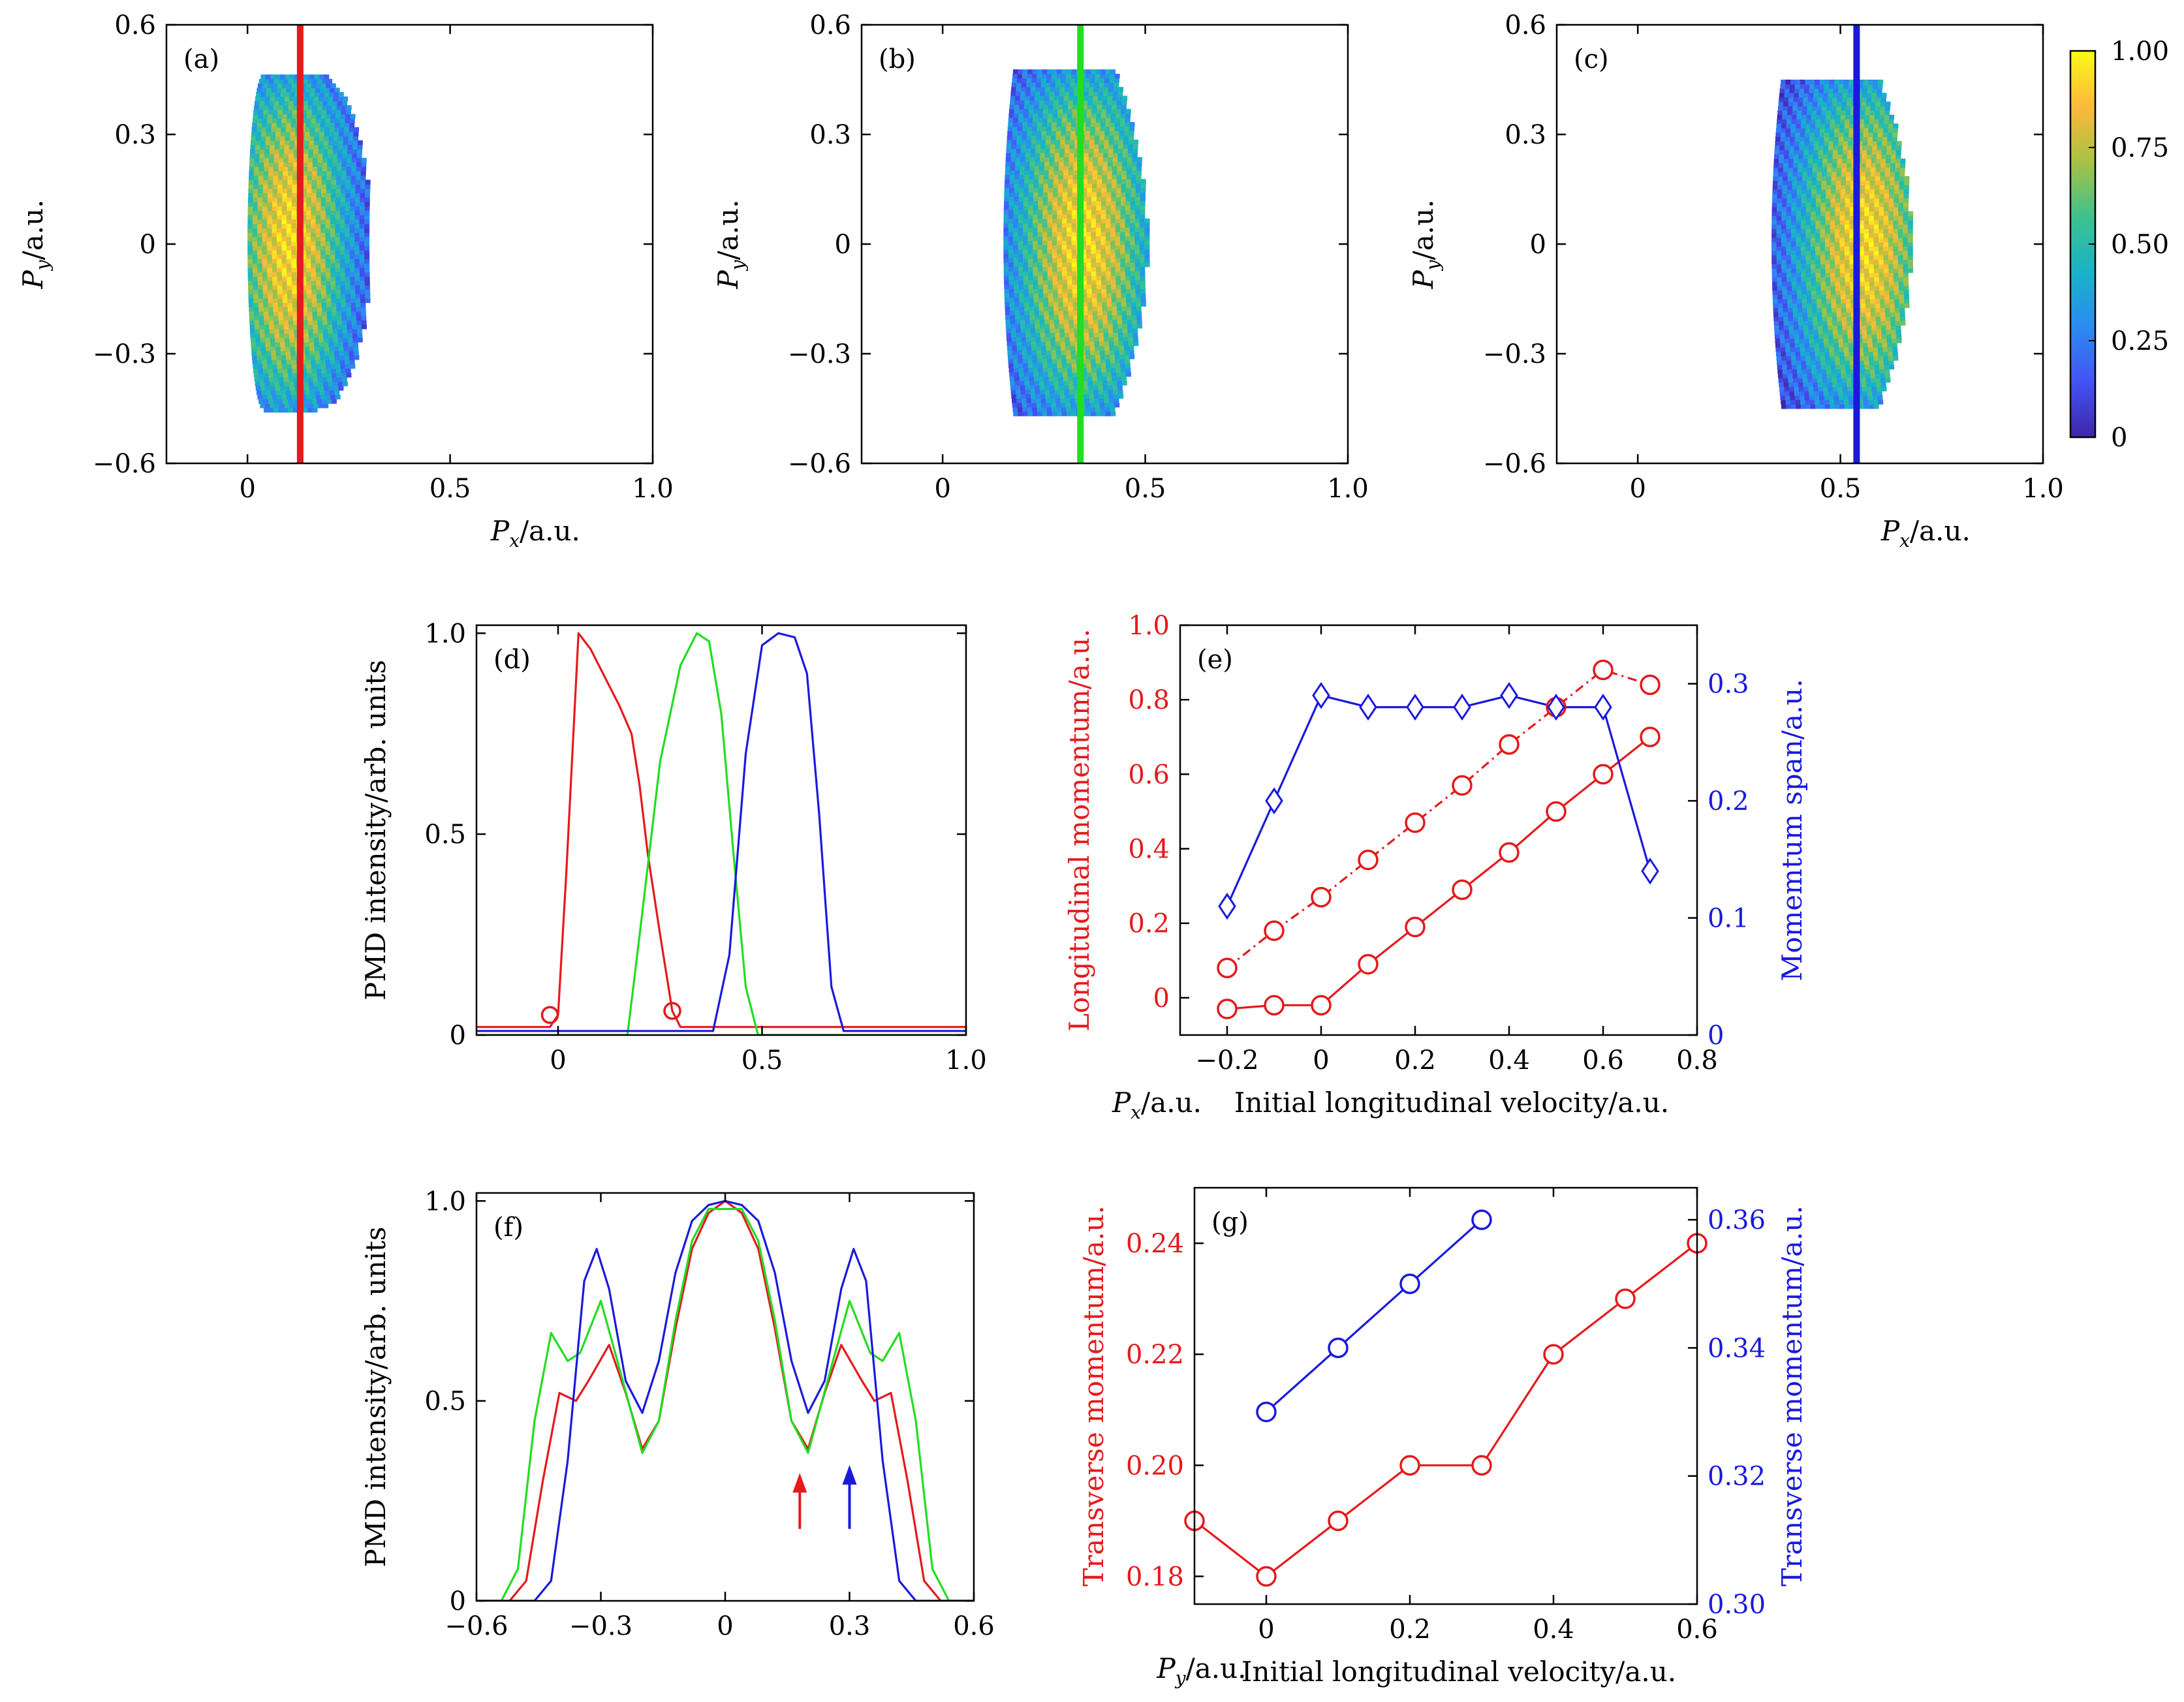 This screenshot has width=2184, height=1702. I want to click on panel-label-b: (b), so click(897, 59).